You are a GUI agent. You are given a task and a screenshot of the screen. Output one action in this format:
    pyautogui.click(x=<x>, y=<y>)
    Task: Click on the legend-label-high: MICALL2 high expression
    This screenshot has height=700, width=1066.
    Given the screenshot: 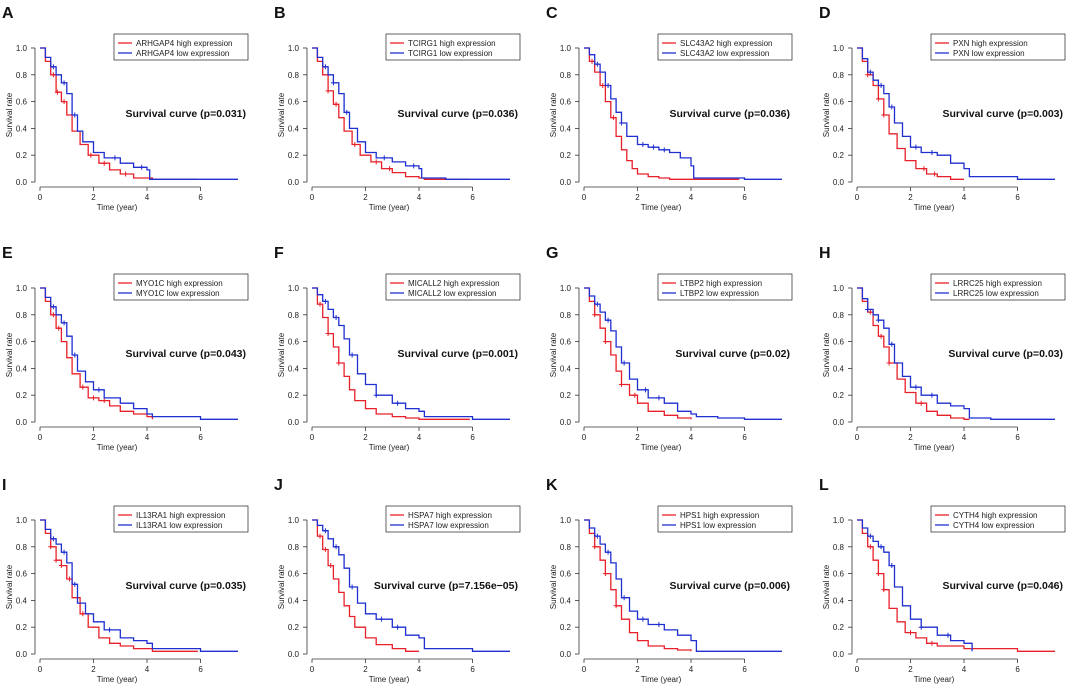 What is the action you would take?
    pyautogui.click(x=454, y=283)
    